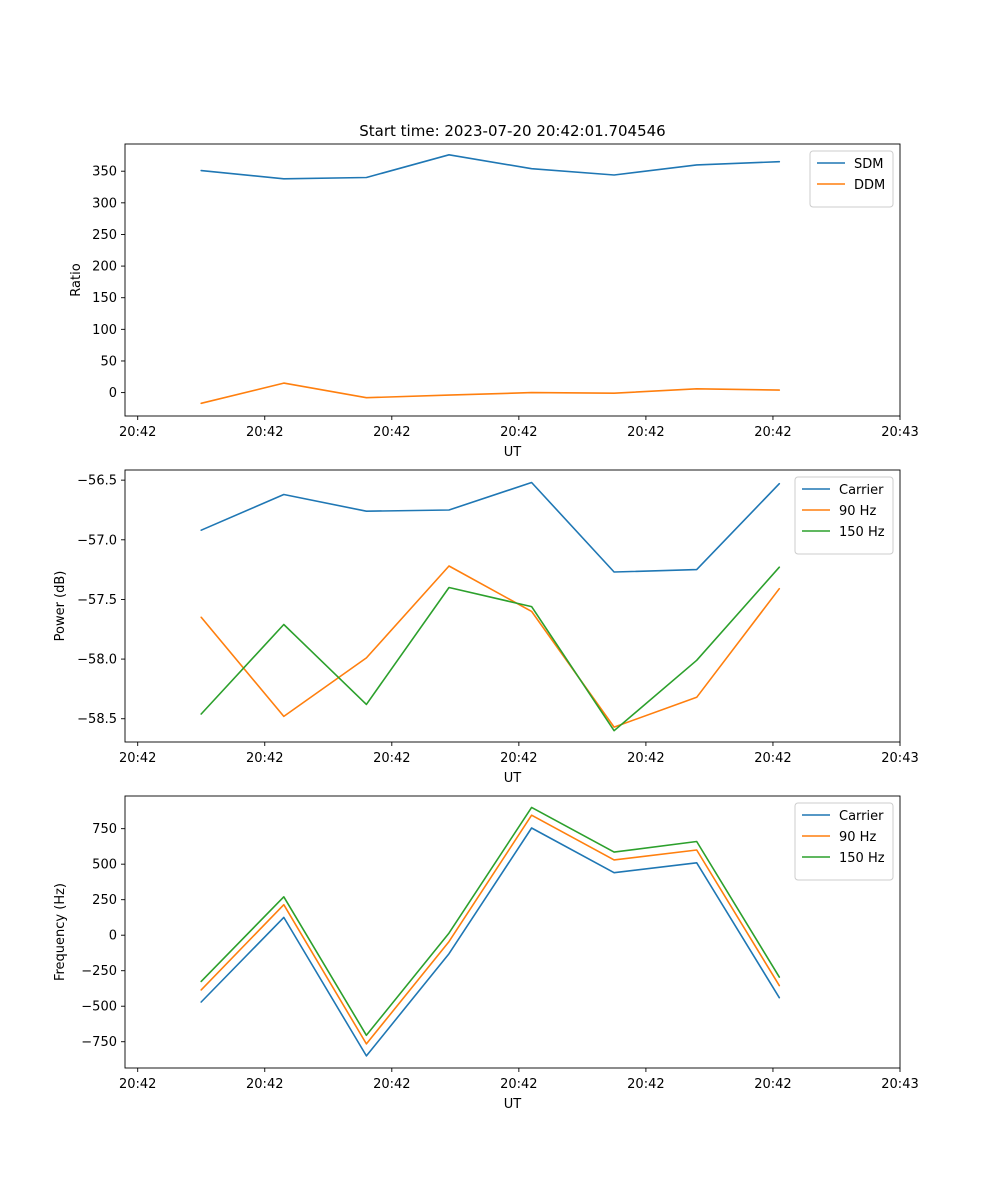  I want to click on power-y-tick-label: −57.0, so click(97, 540).